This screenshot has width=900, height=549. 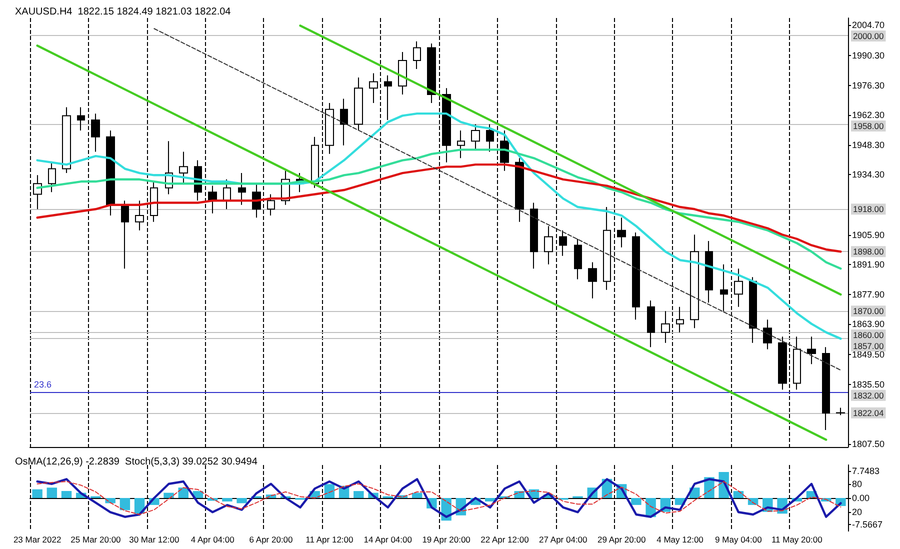 I want to click on x-tick-label: 9 May 04:00, so click(x=738, y=539).